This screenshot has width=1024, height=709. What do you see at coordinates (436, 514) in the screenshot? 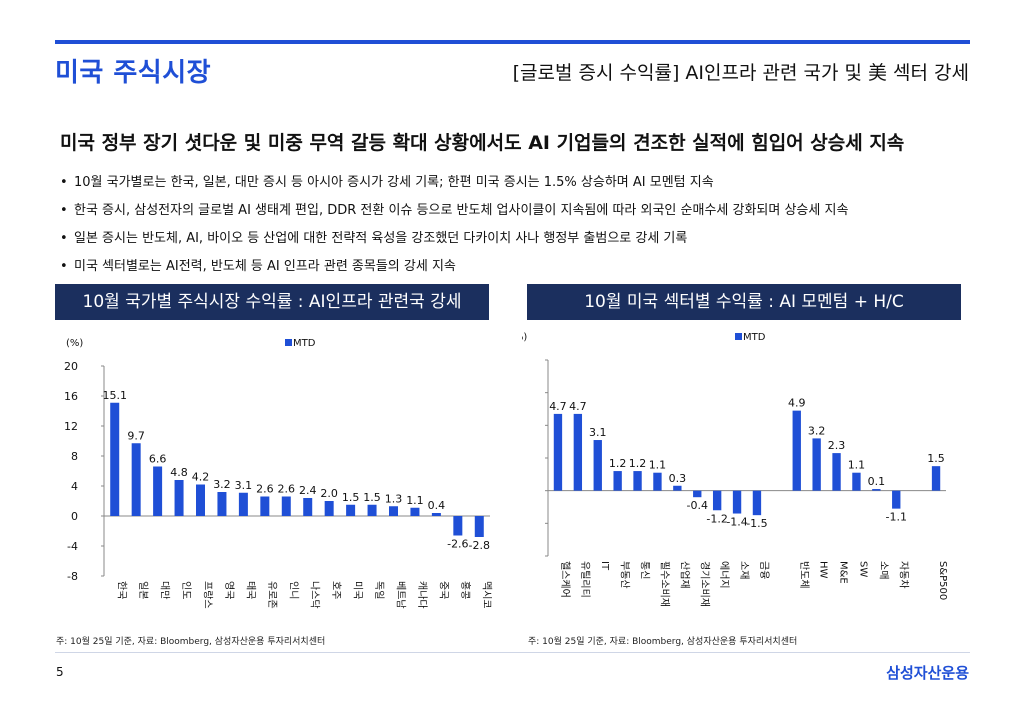
I see `bar-중국` at bounding box center [436, 514].